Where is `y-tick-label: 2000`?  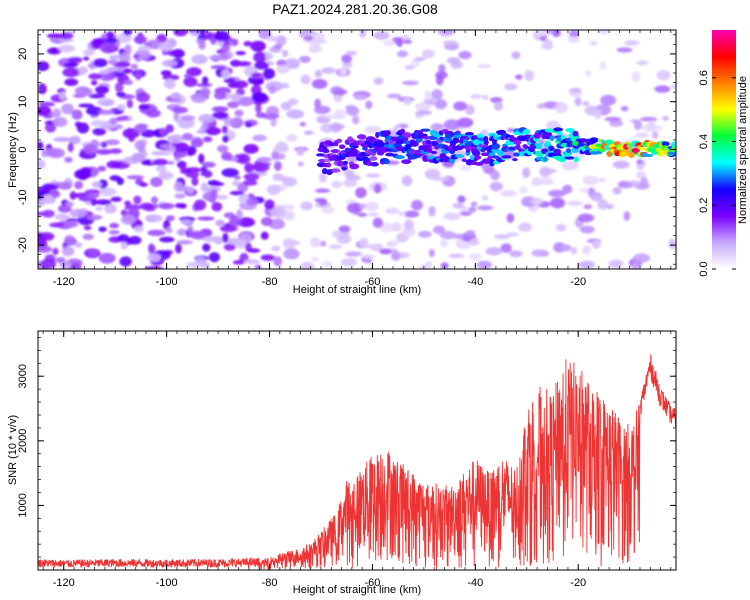 y-tick-label: 2000 is located at coordinates (23, 441).